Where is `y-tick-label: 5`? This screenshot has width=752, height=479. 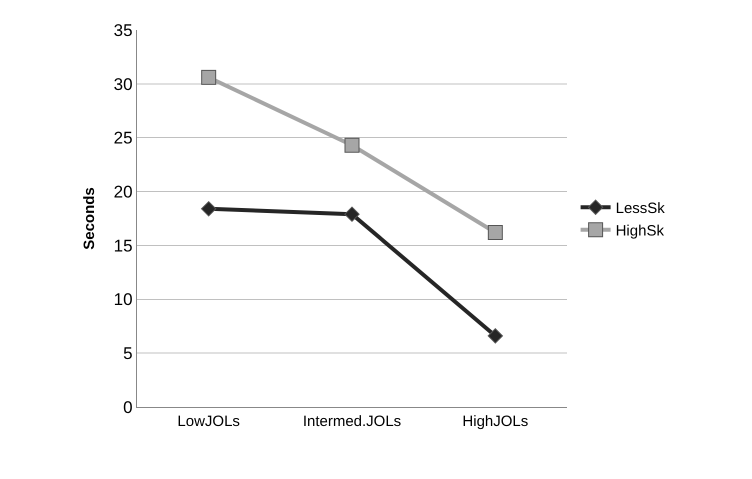 y-tick-label: 5 is located at coordinates (128, 354).